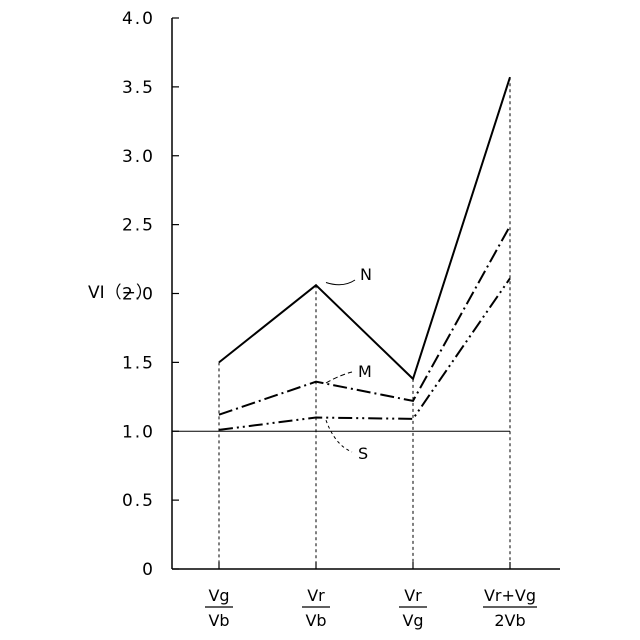 This screenshot has height=640, width=640. Describe the element at coordinates (349, 364) in the screenshot. I see `series-labels: N M S` at that location.